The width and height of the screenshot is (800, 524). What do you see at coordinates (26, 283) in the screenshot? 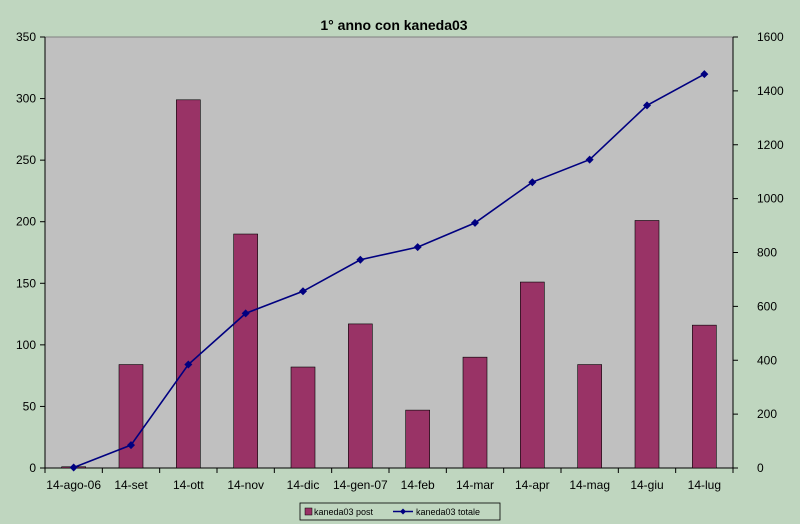
I see `left-tick-label: 150` at bounding box center [26, 283].